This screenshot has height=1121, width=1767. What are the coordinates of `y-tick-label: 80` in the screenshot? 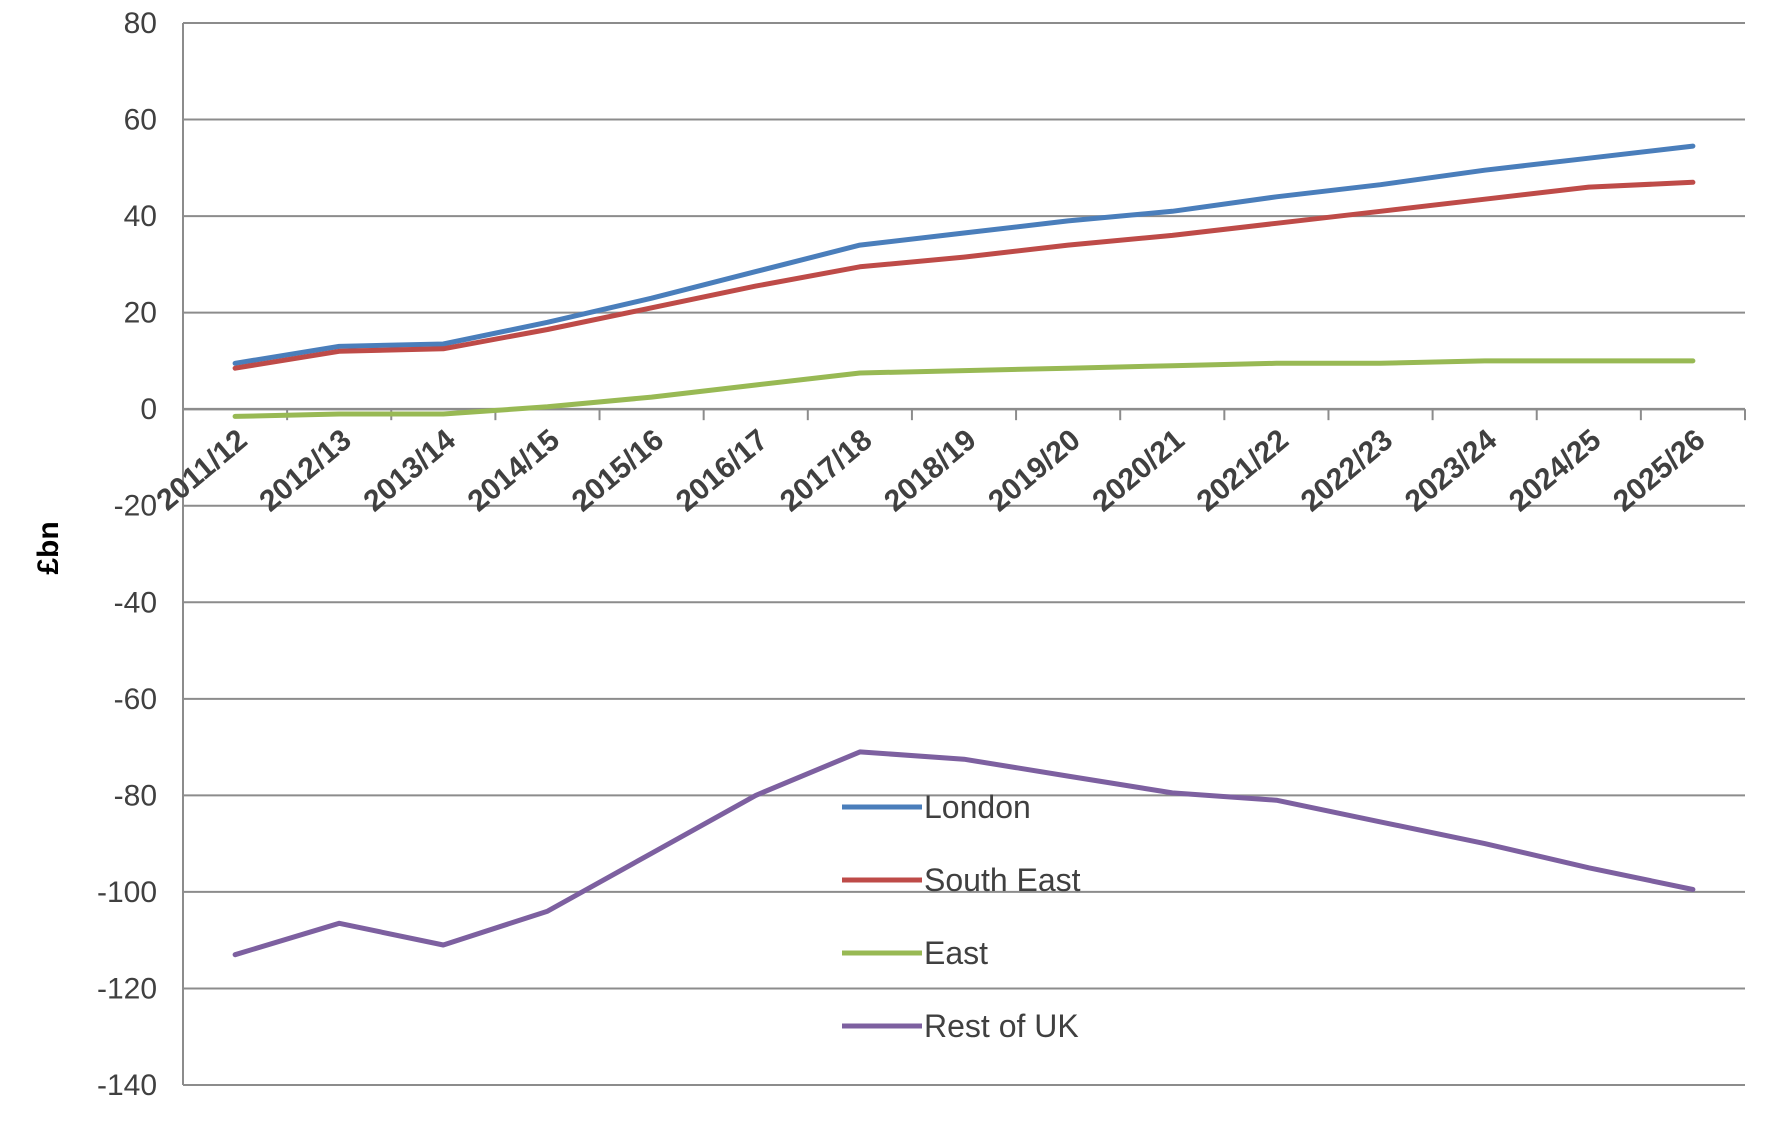 It's located at (140, 23).